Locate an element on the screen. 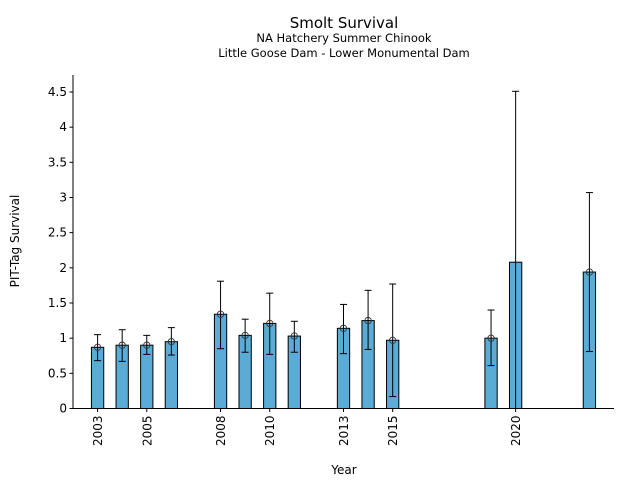  x-tick-label: 2003 is located at coordinates (98, 431).